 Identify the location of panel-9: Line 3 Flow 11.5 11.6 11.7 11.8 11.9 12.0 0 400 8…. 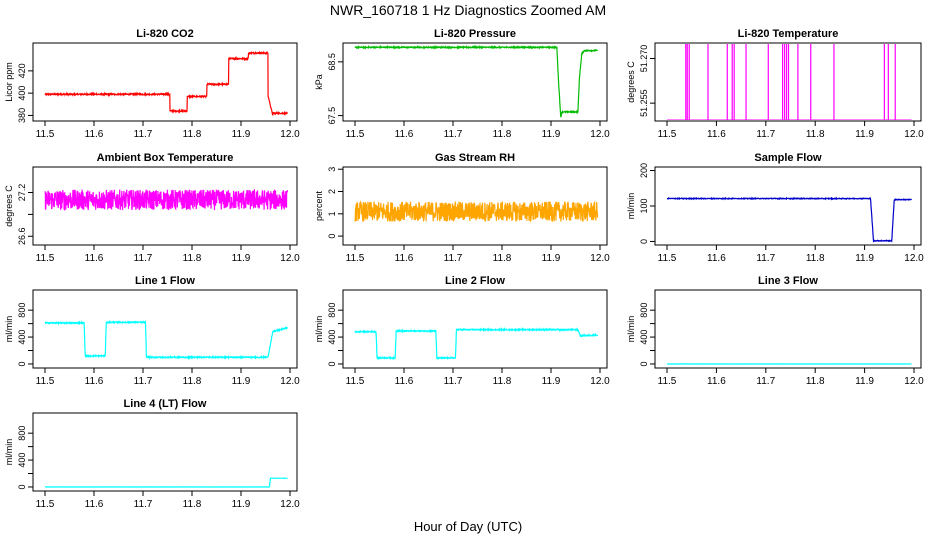
(775, 331).